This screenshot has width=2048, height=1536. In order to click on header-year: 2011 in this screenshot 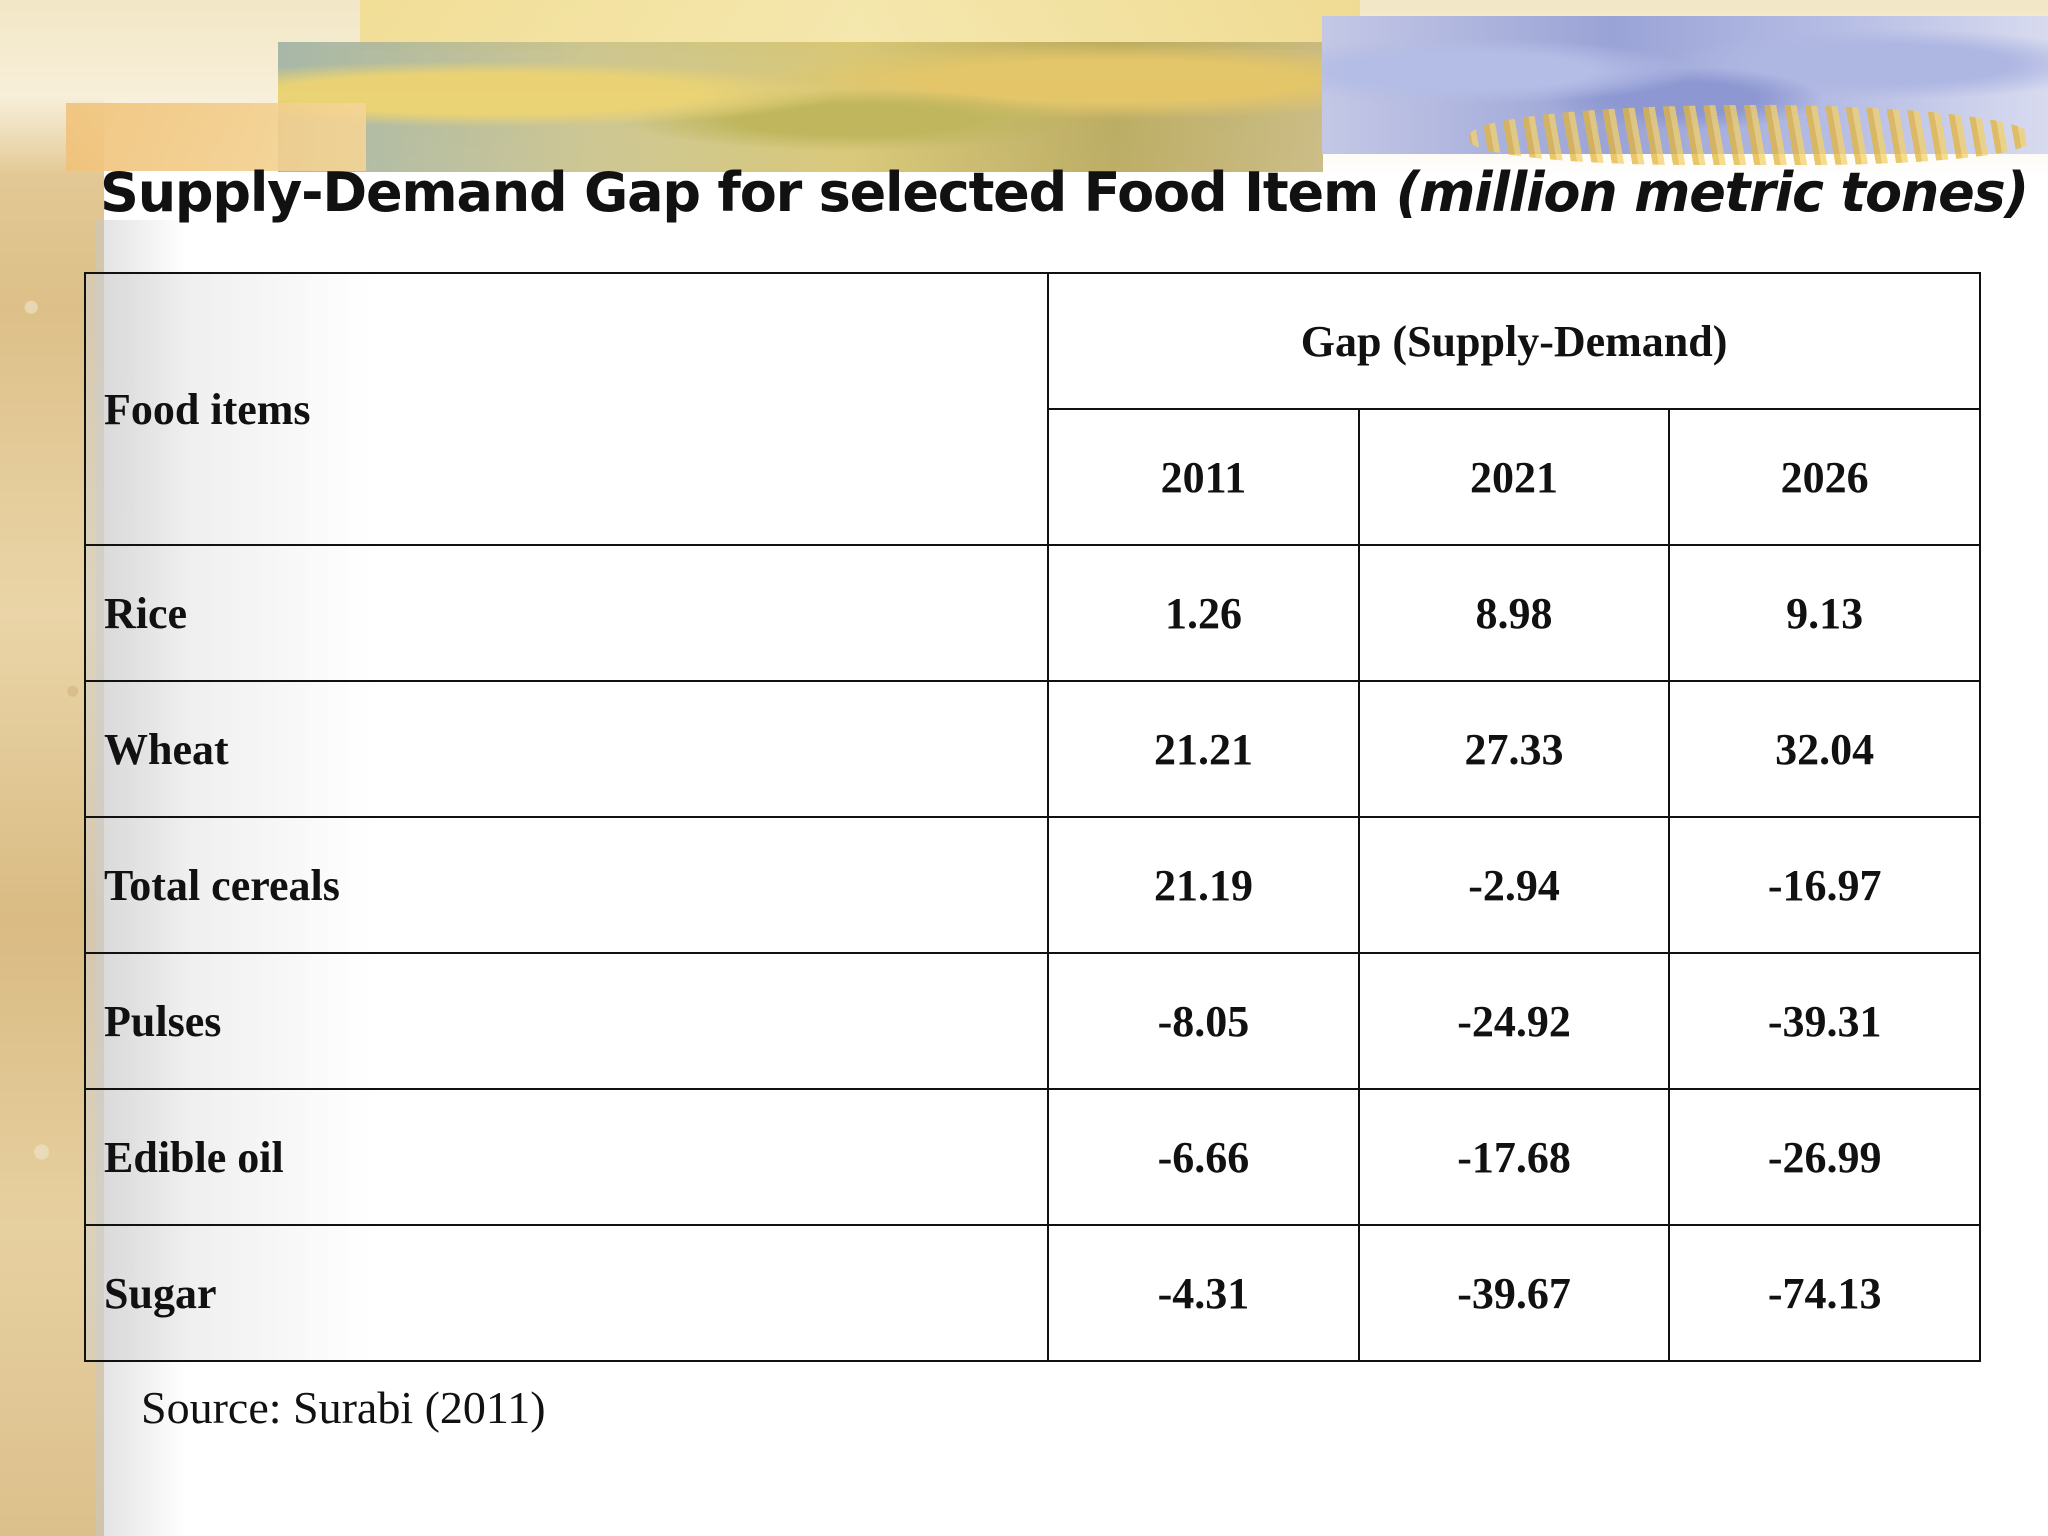, I will do `click(1203, 477)`.